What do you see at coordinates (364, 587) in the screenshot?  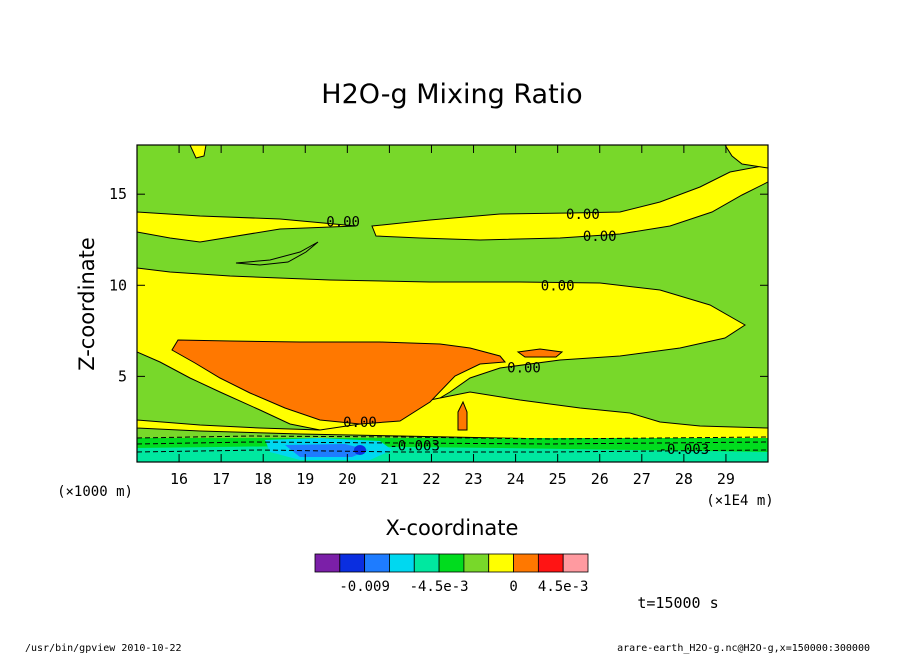 I see `colorbar-label-0: -0.009` at bounding box center [364, 587].